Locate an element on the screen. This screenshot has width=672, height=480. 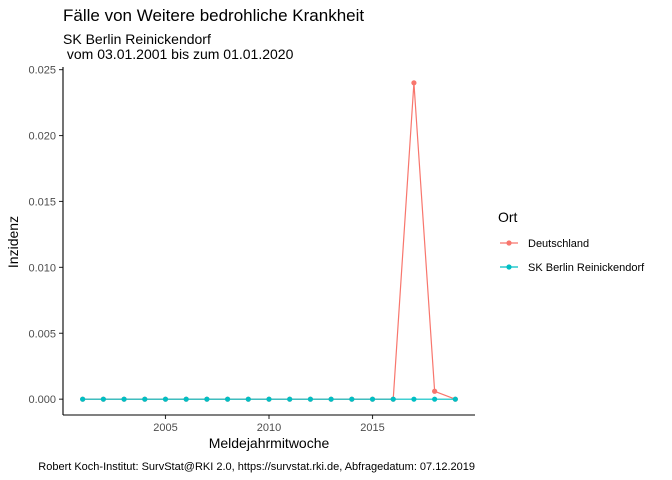
chart-subtitle-line2: vom 03.01.2001 bis zum 01.01.2020 is located at coordinates (178, 54).